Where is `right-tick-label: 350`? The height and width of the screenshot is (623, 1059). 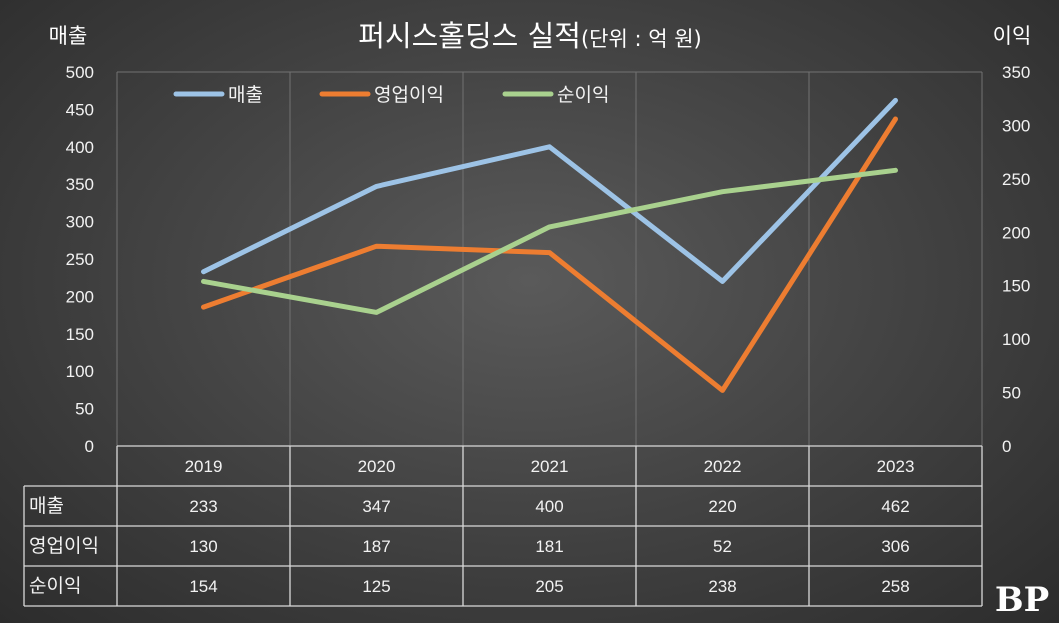
right-tick-label: 350 is located at coordinates (1016, 72).